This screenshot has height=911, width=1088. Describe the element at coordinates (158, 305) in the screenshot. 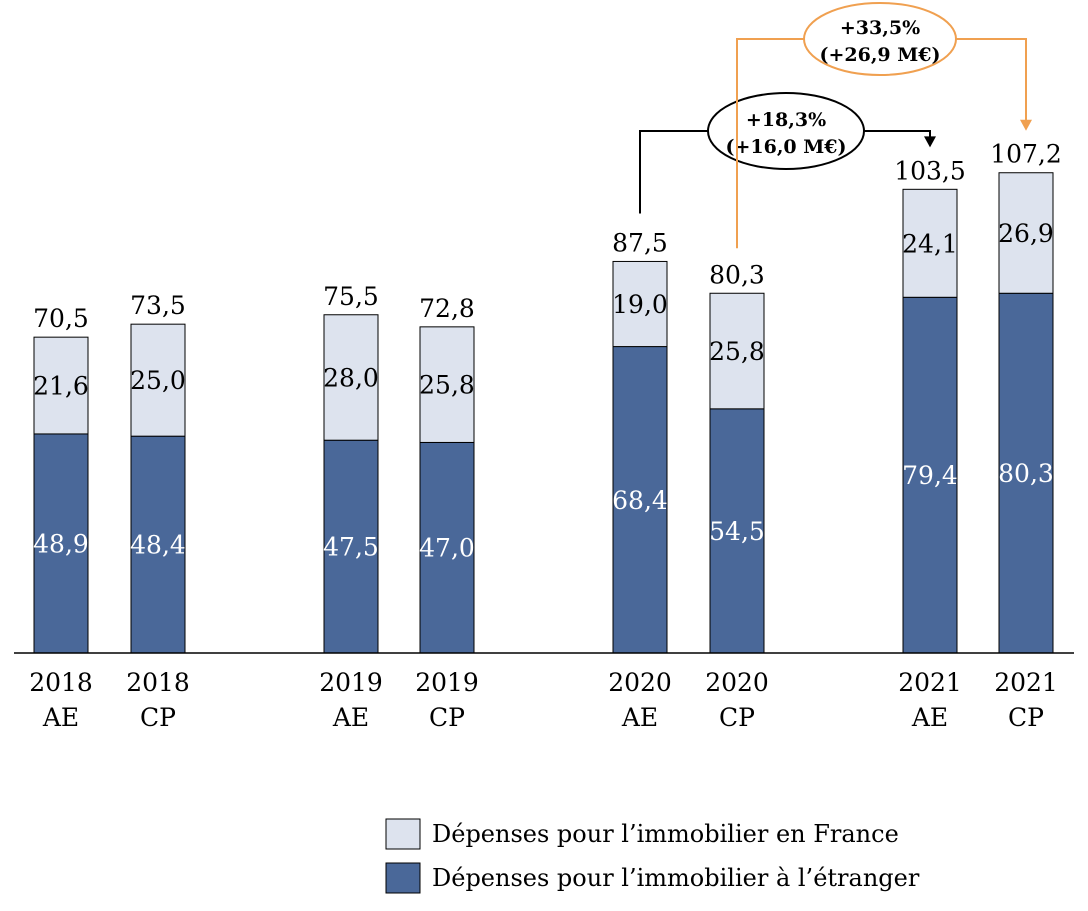

I see `total-label-1: 73,5` at that location.